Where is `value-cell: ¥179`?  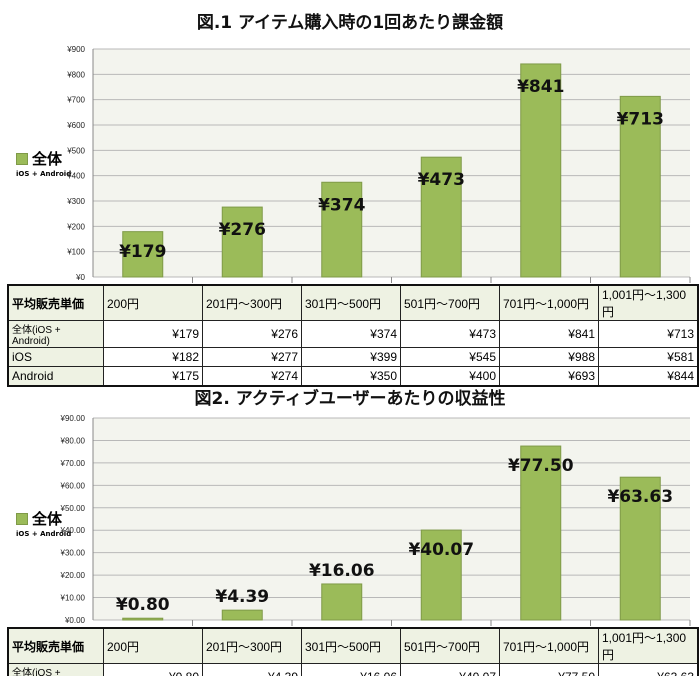 value-cell: ¥179 is located at coordinates (153, 334).